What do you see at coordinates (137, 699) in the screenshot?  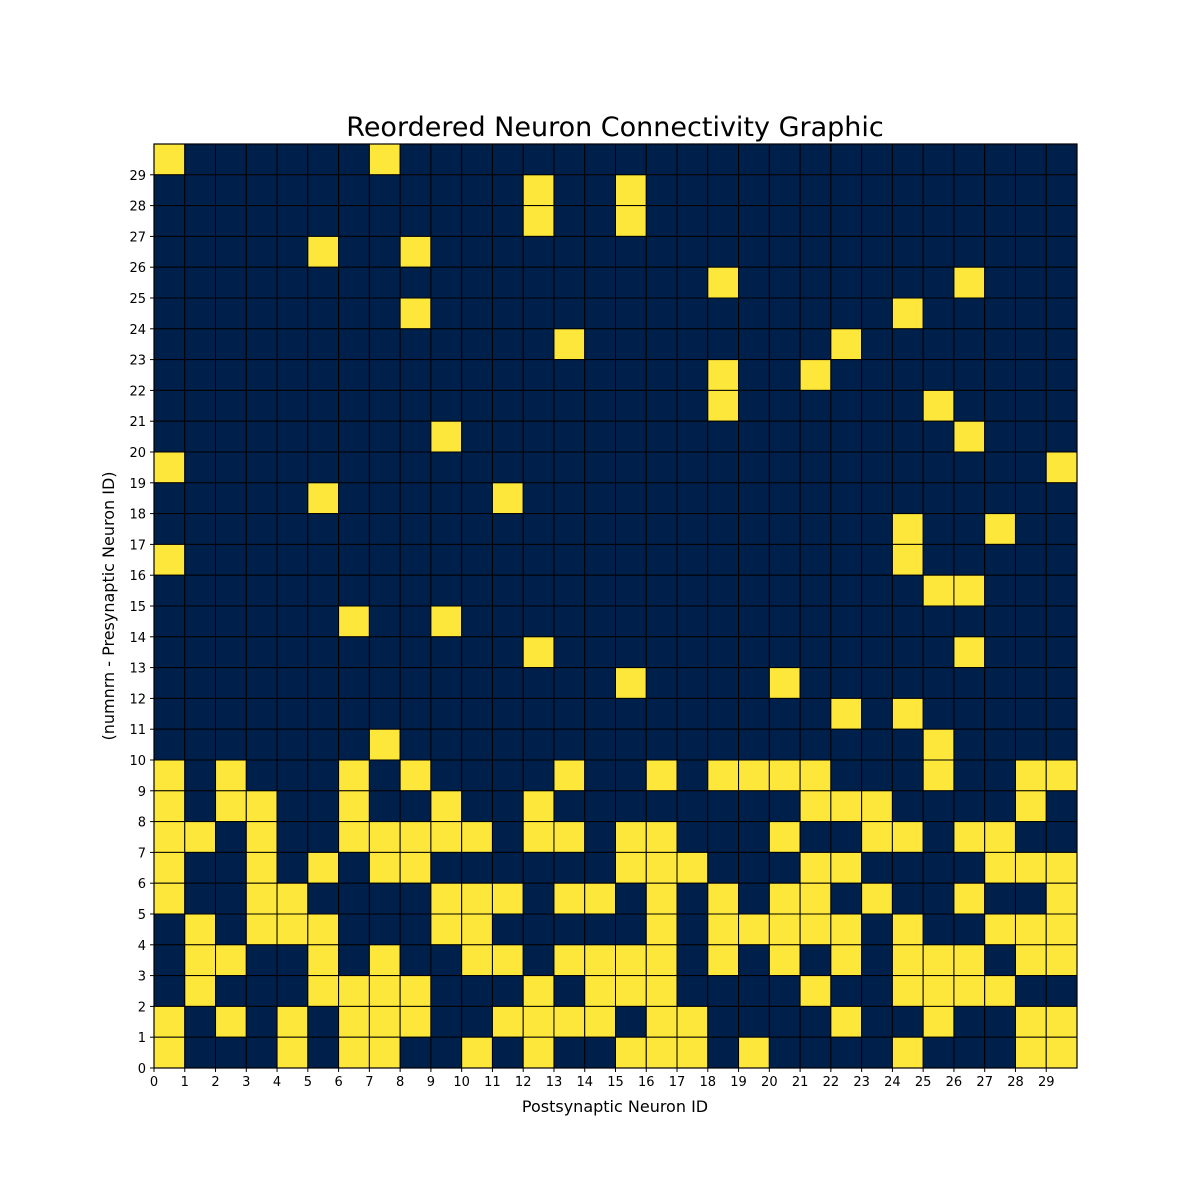 I see `y-tick-label: 12` at bounding box center [137, 699].